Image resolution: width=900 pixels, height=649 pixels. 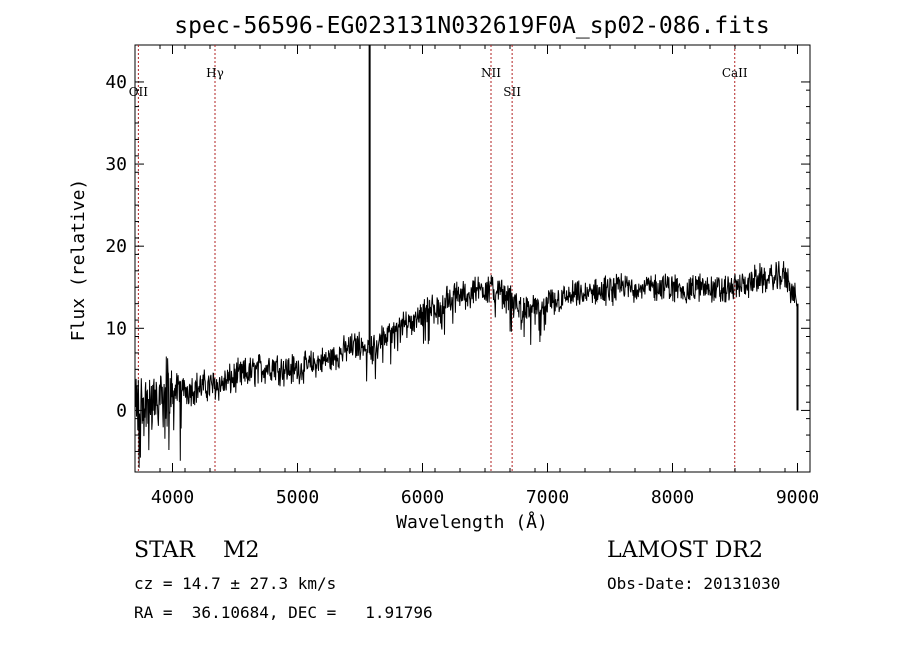 I want to click on x-tick-label: 9000, so click(x=797, y=497).